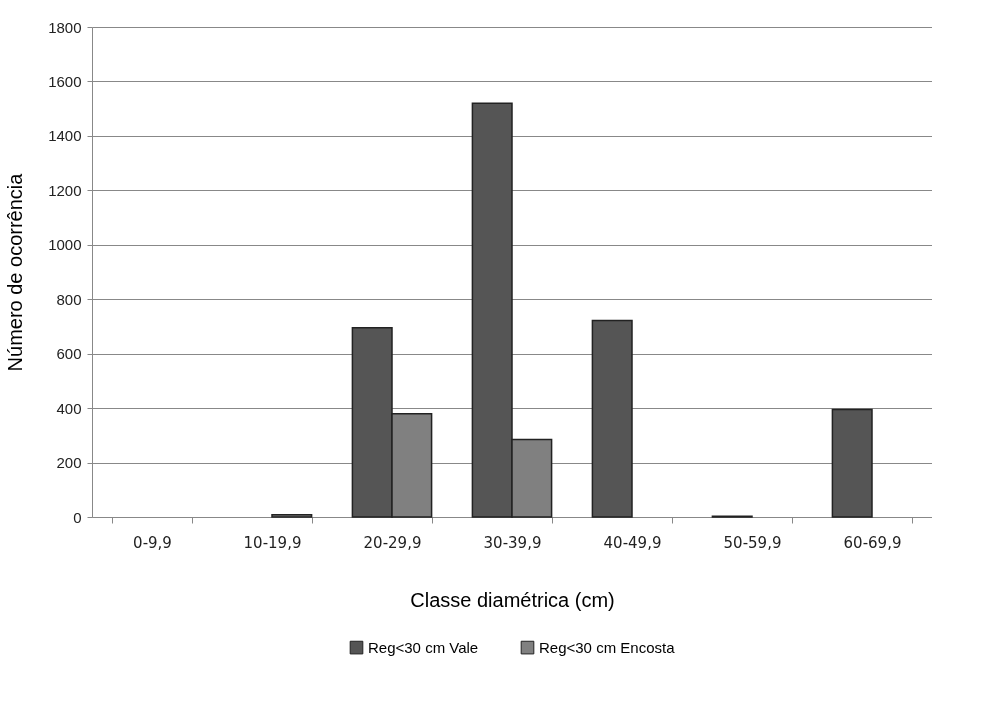  I want to click on y-tick-label: 1200, so click(65, 190).